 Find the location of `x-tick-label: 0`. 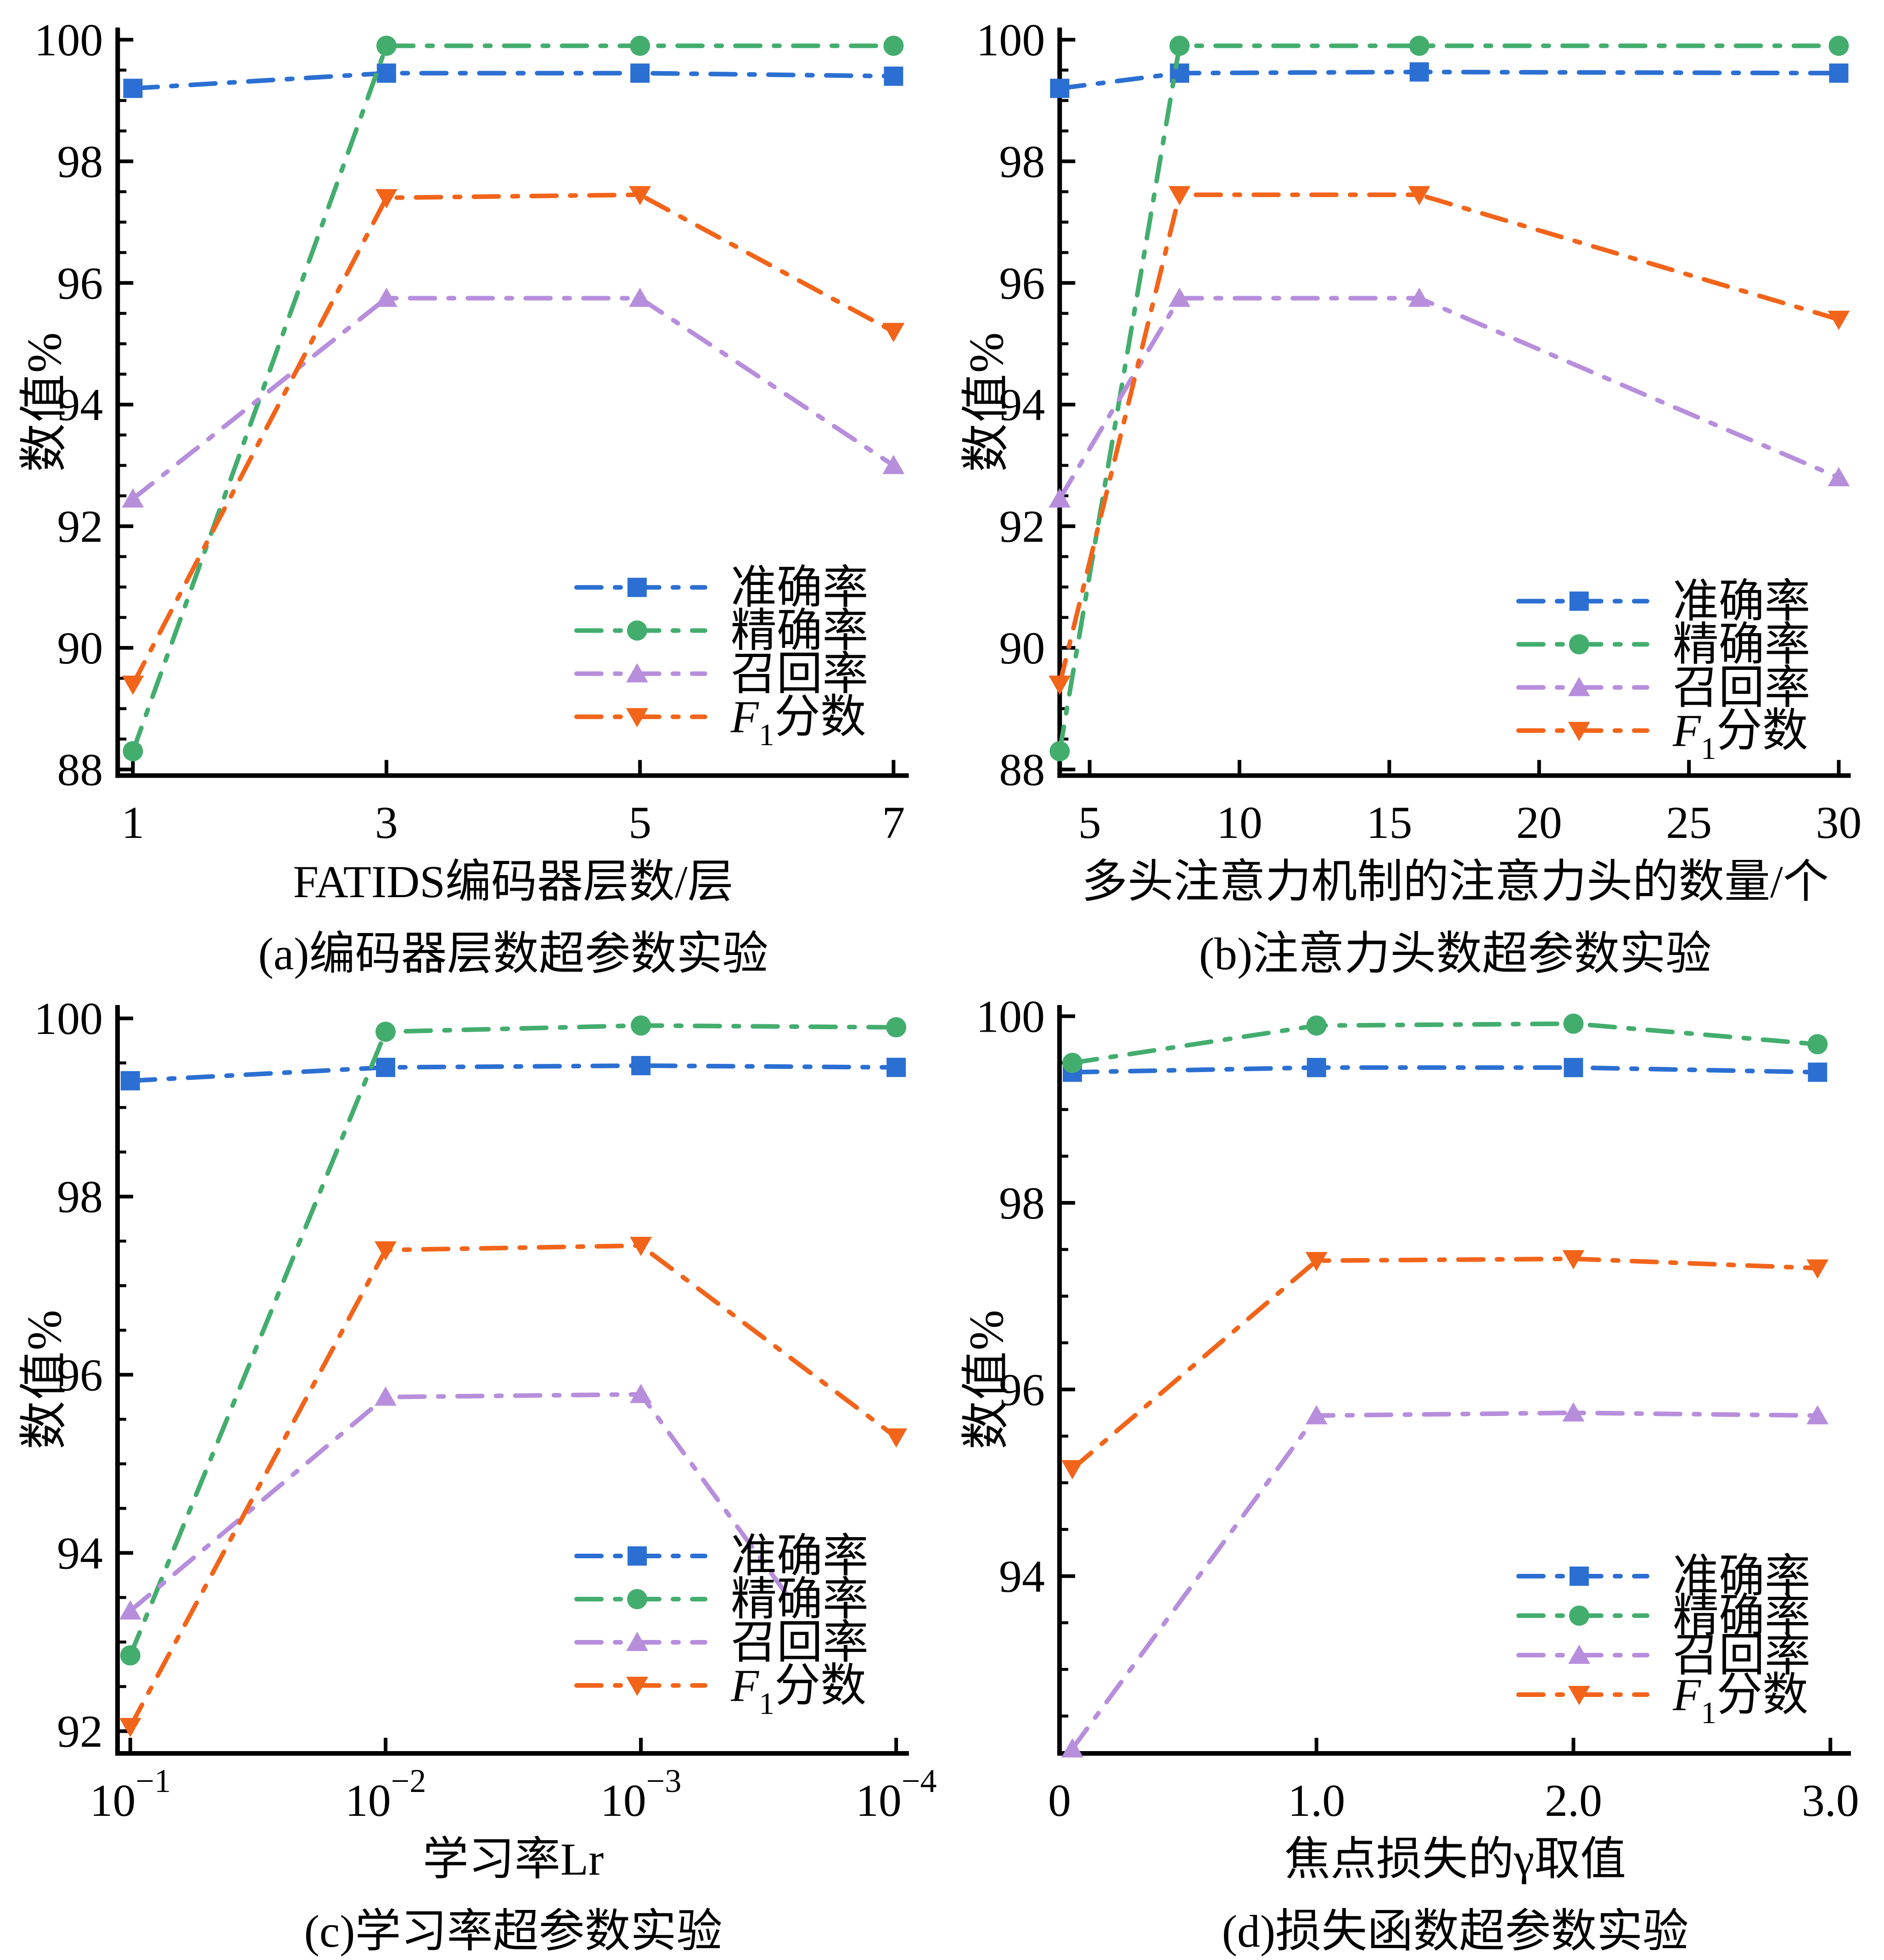

x-tick-label: 0 is located at coordinates (1059, 1800).